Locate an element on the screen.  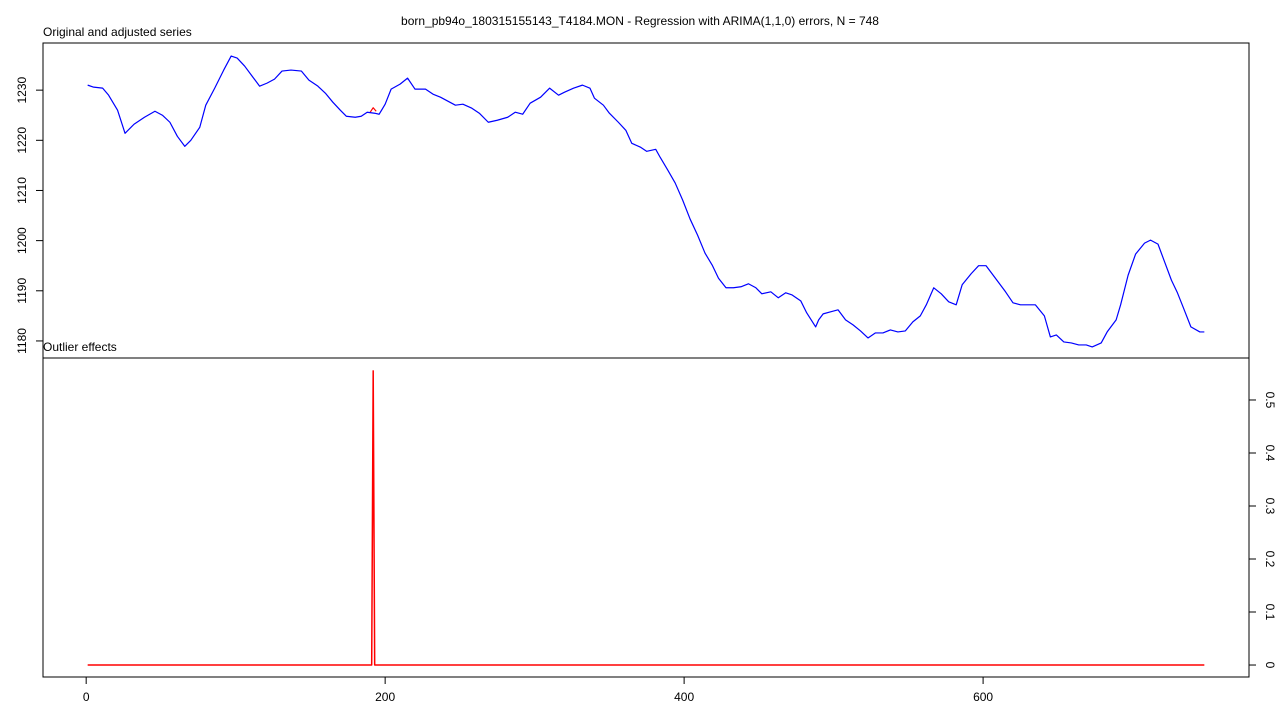
y-tick-label: 0.1 is located at coordinates (1270, 612).